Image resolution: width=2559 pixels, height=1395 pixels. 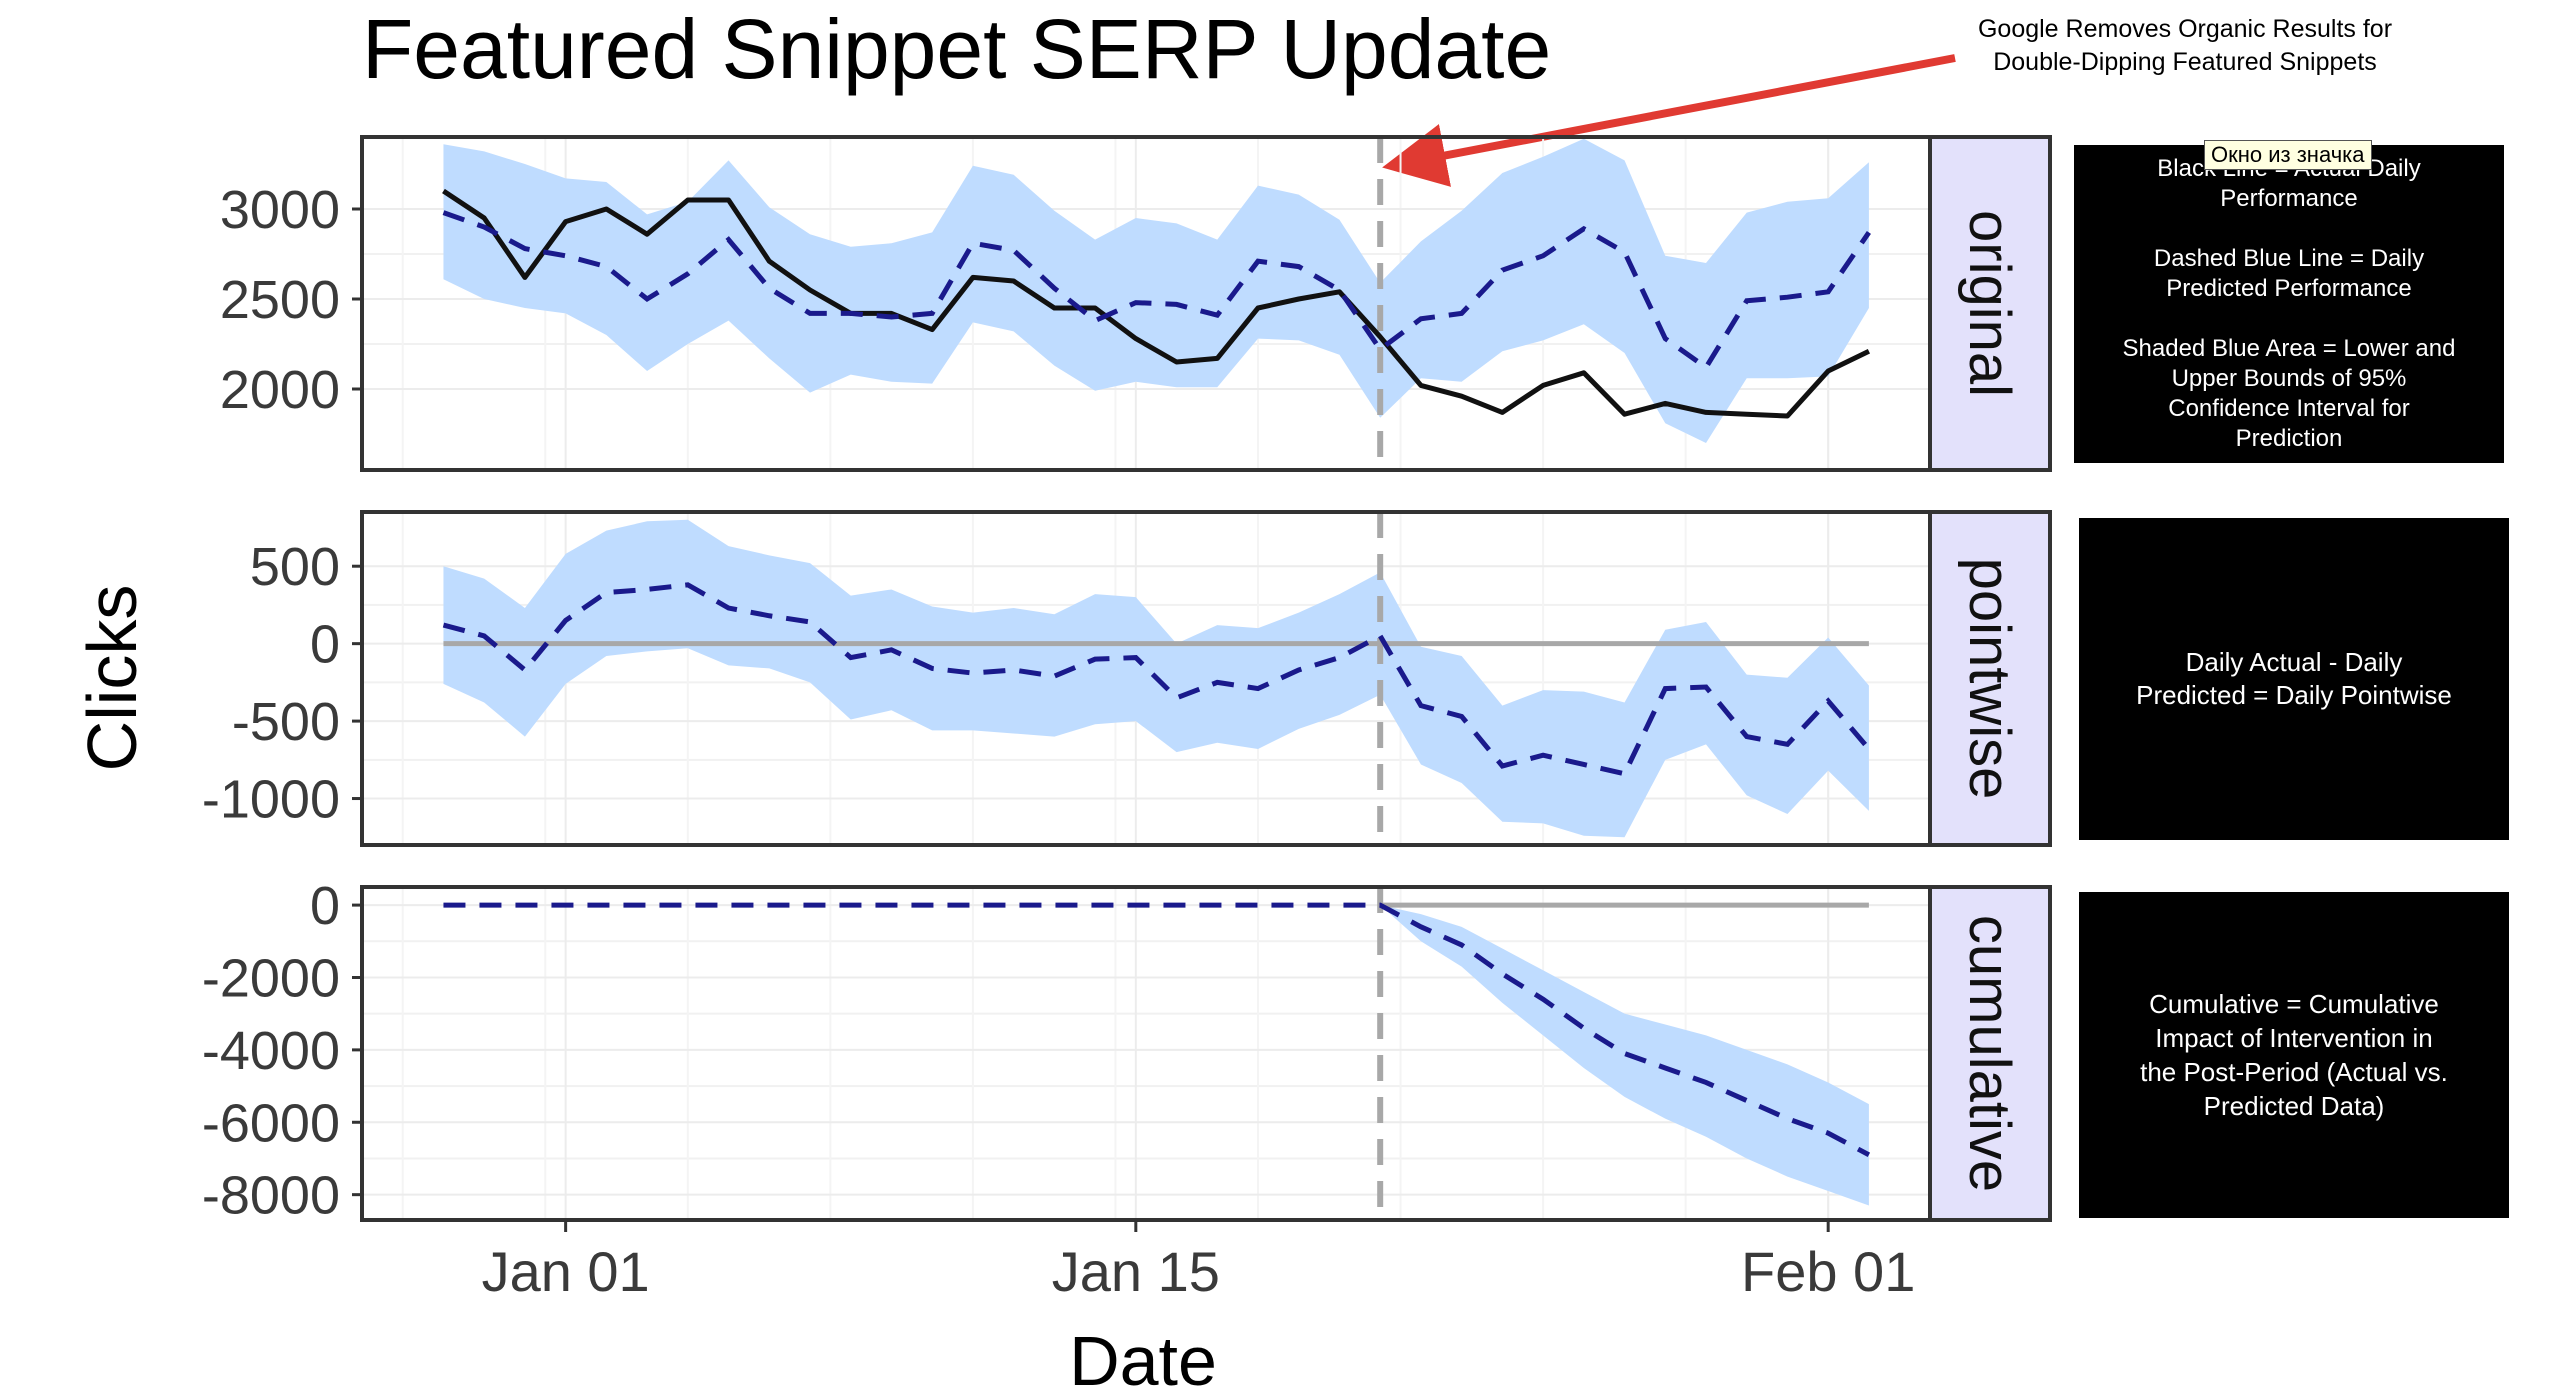 I want to click on legend-original-line: Predicted Performance, so click(x=2289, y=288).